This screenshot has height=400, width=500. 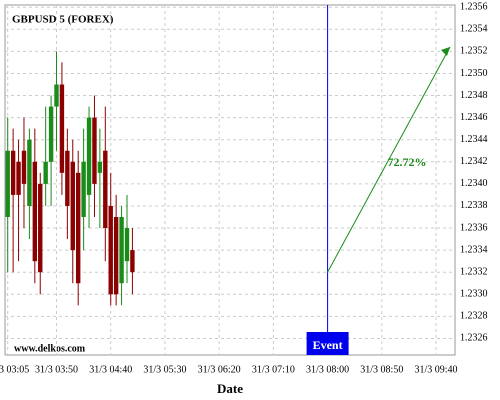 I want to click on y-tick-label: 1.2326, so click(x=474, y=338).